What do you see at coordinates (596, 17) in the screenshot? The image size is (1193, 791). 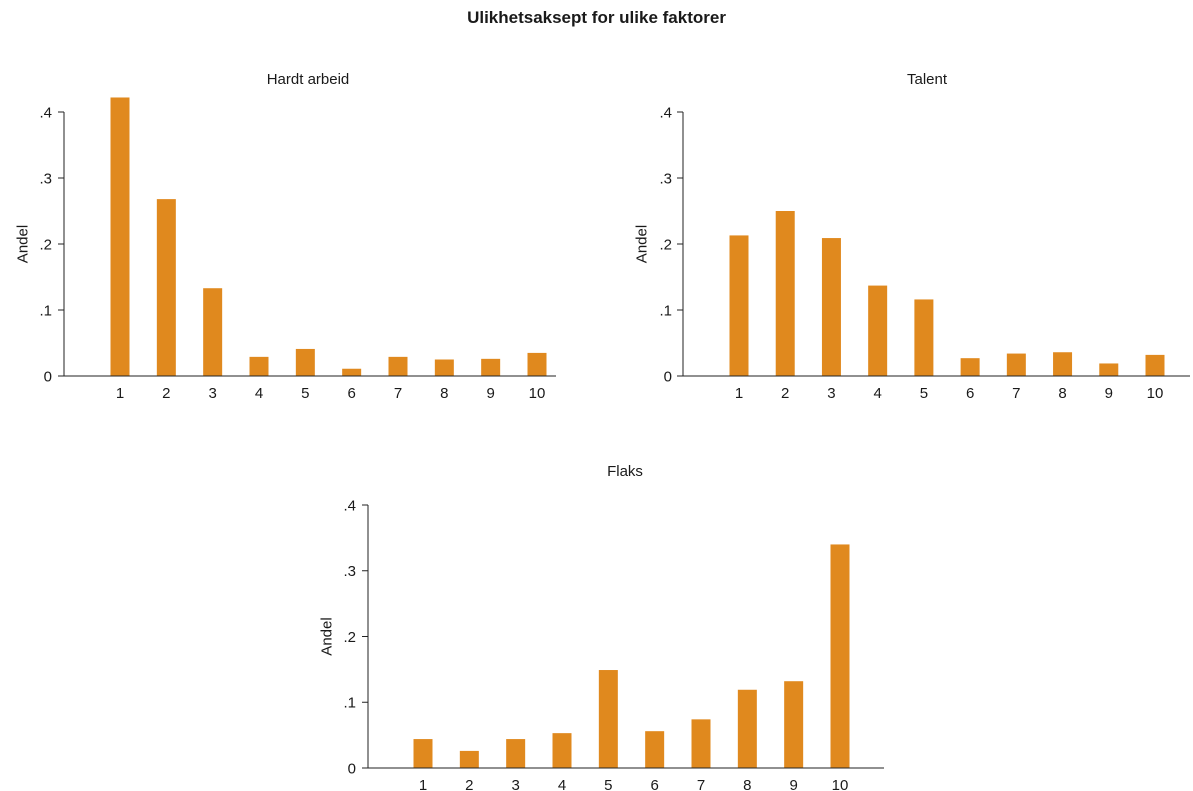 I see `figure-title: Ulikhetsaksept for ulike faktorer` at bounding box center [596, 17].